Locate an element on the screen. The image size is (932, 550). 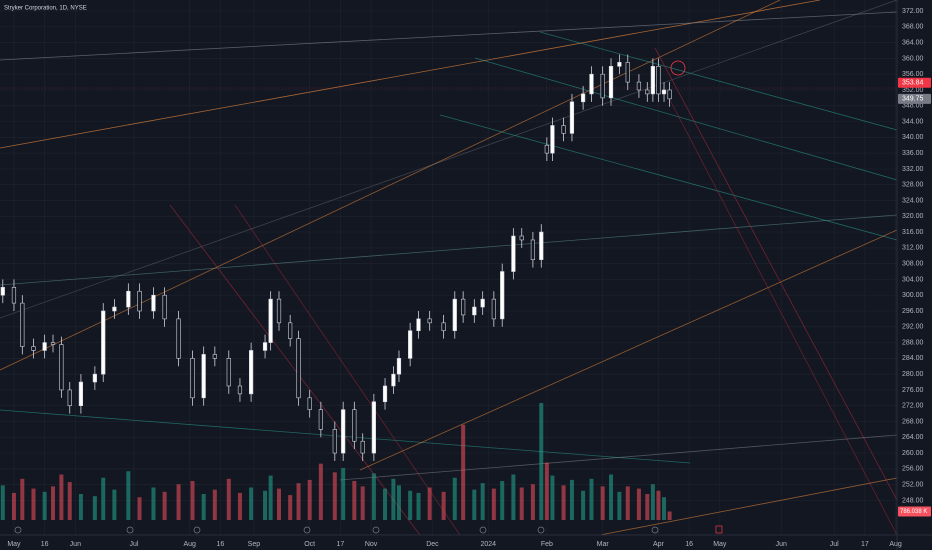
x-tick-label: Feb is located at coordinates (547, 544).